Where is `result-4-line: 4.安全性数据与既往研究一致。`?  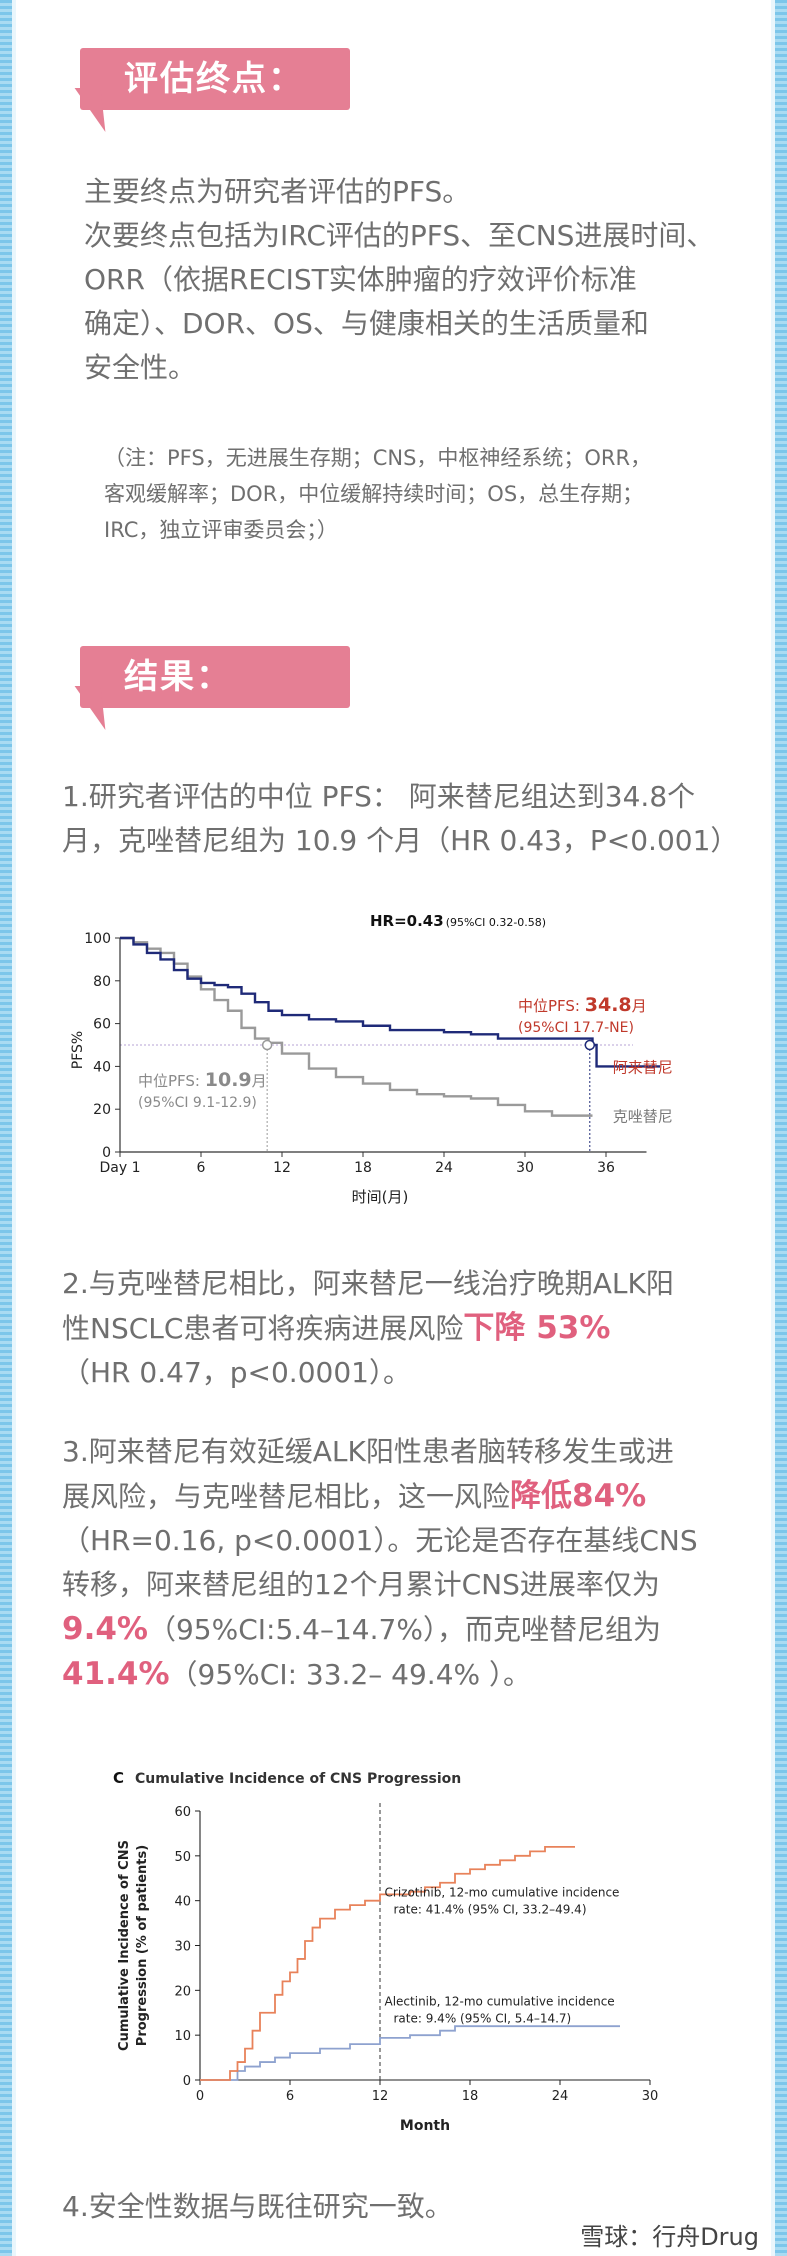 result-4-line: 4.安全性数据与既往研究一致。 is located at coordinates (257, 2206).